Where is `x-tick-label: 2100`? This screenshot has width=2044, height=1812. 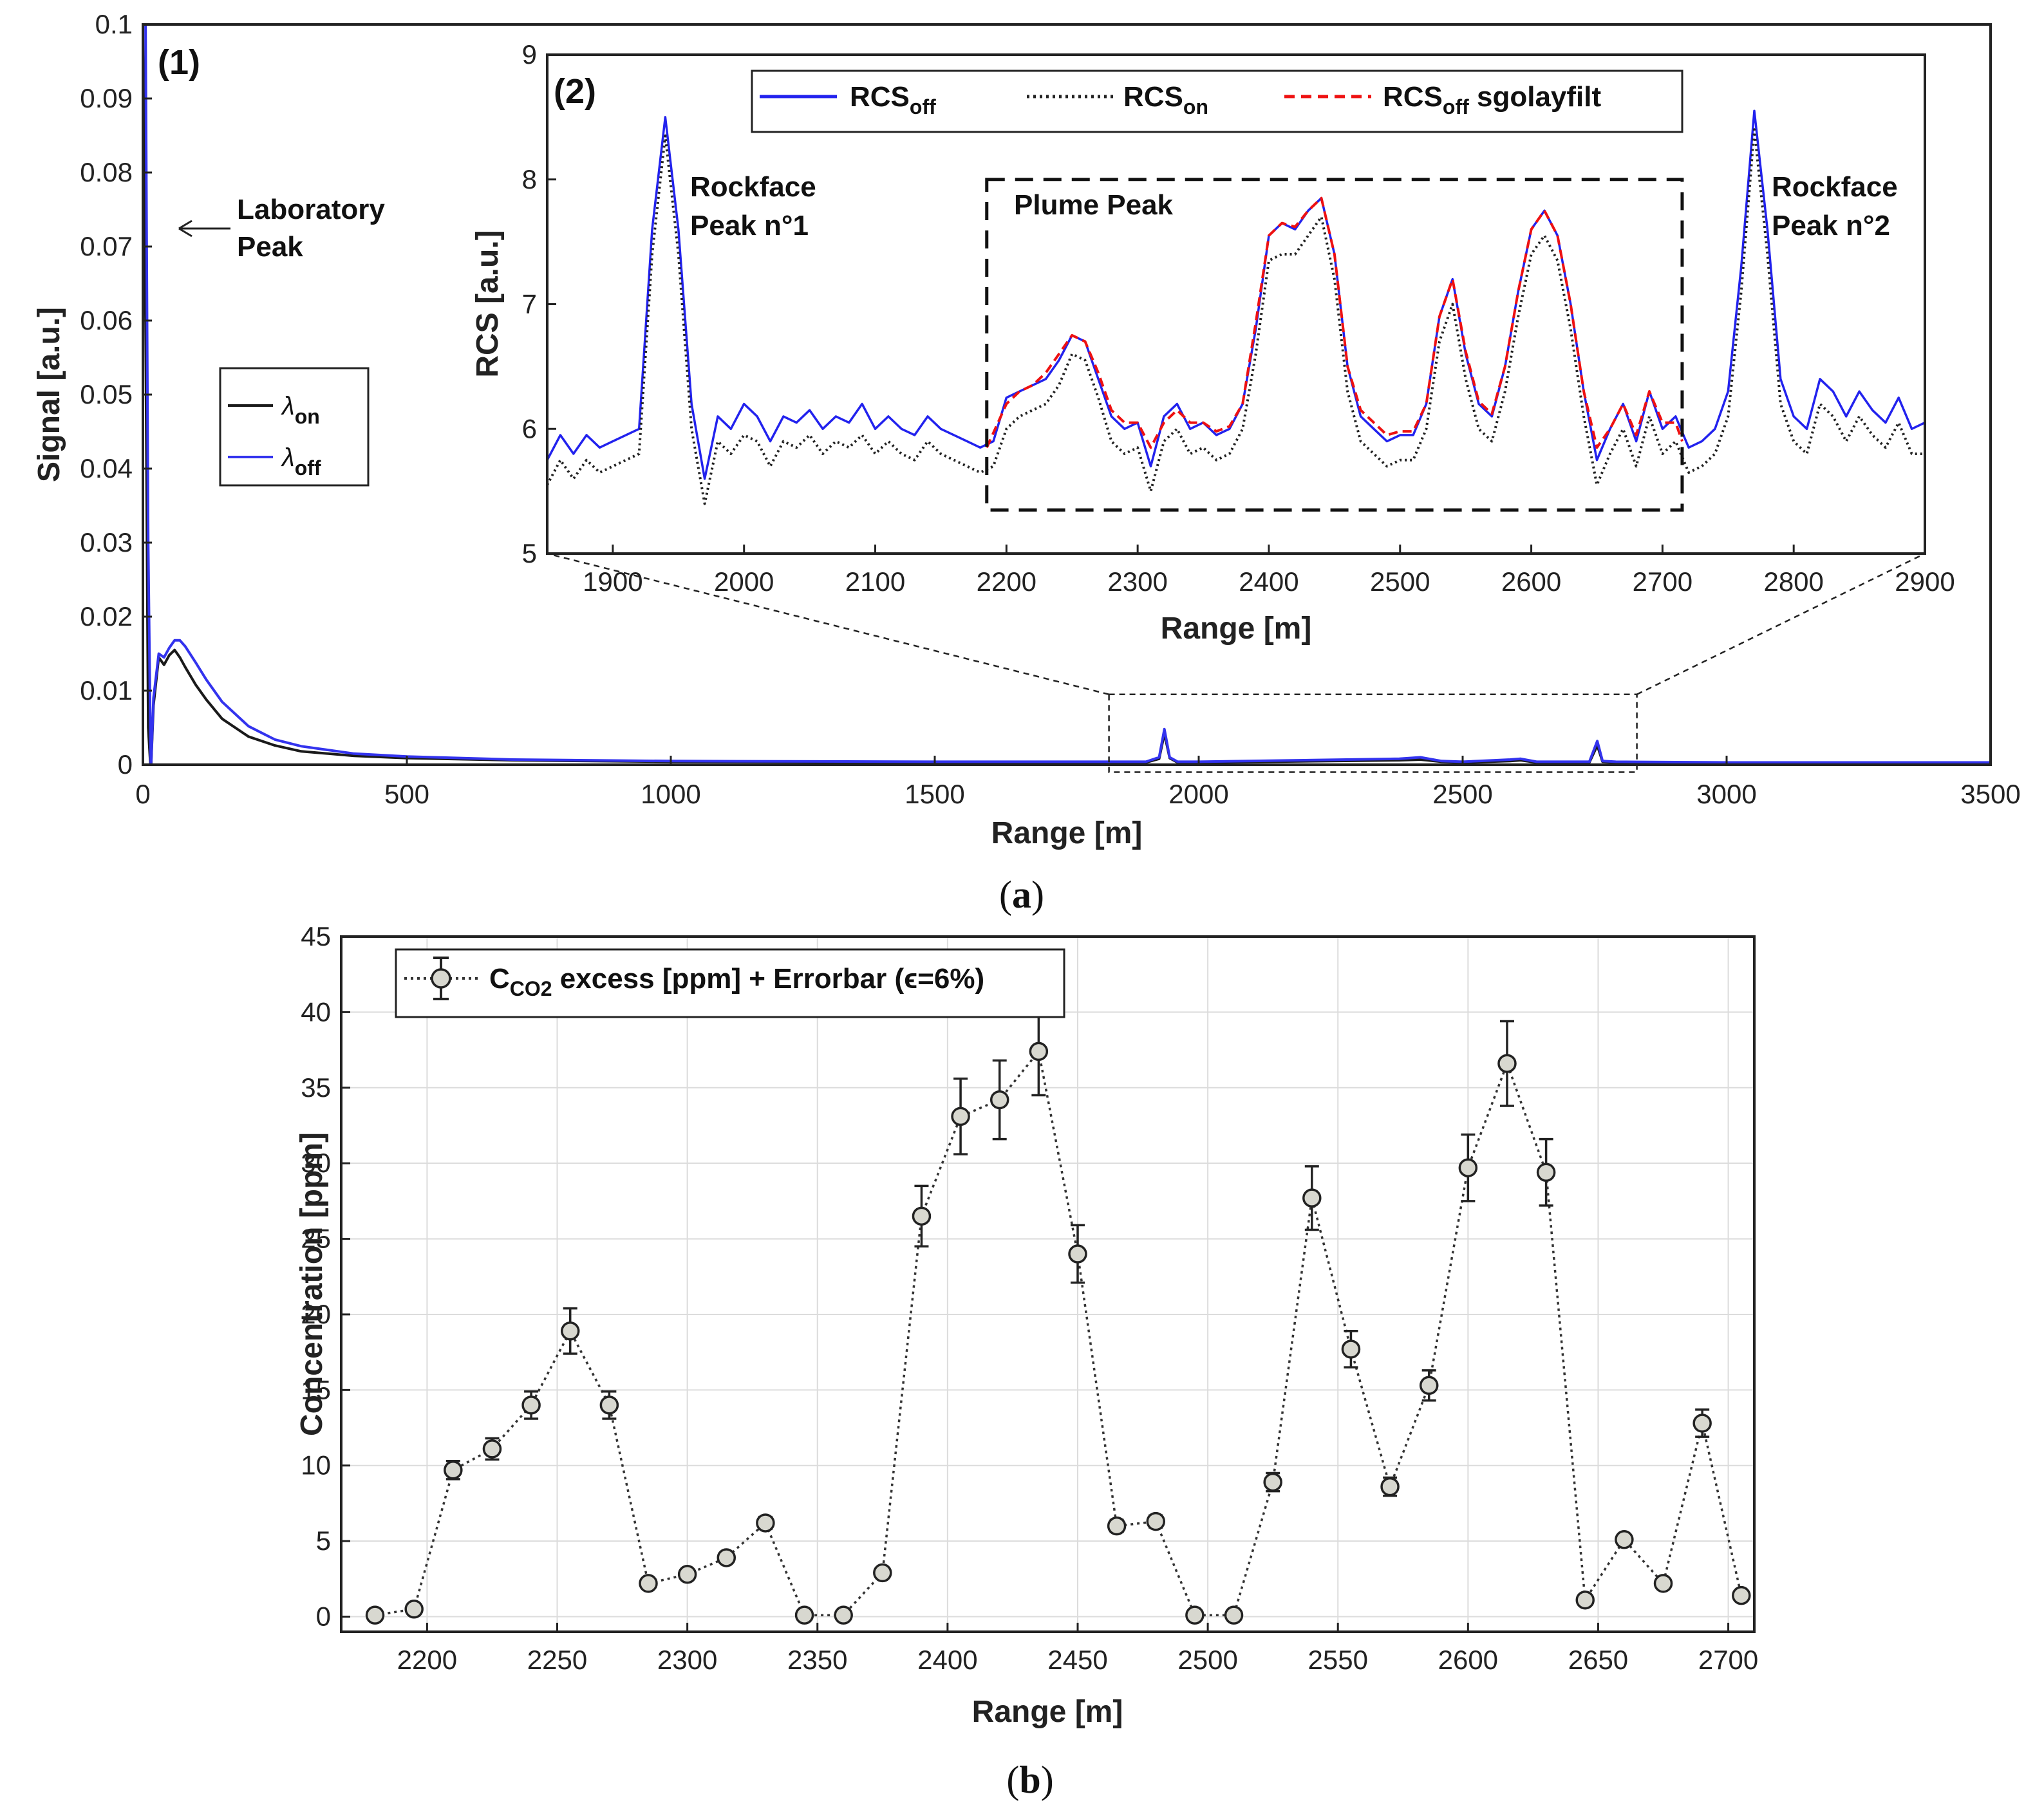 x-tick-label: 2100 is located at coordinates (875, 581).